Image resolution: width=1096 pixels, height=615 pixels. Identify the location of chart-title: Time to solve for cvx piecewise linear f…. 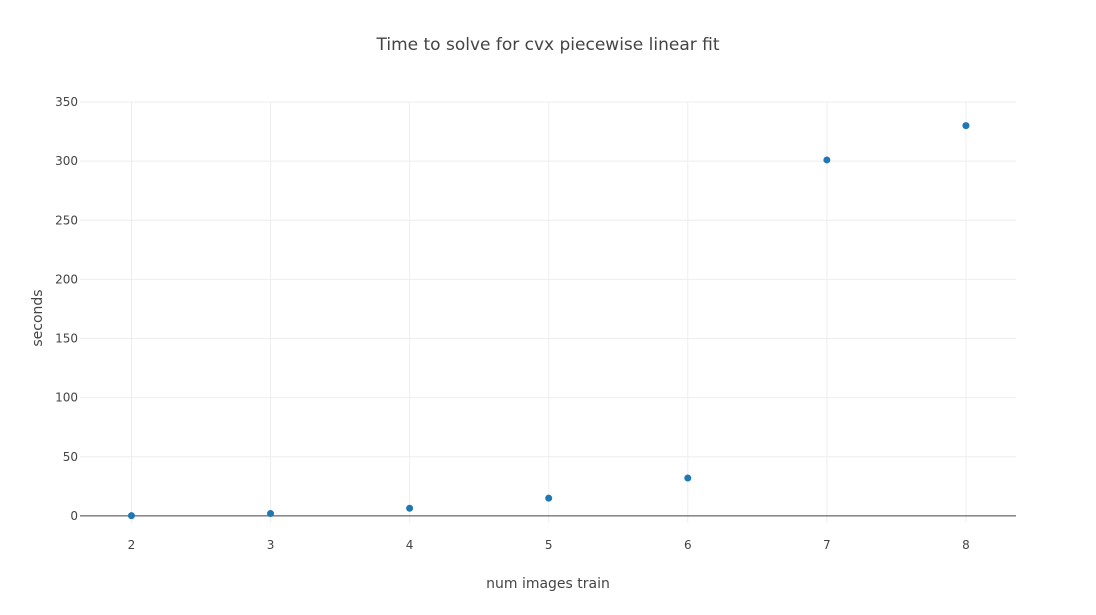
(547, 45).